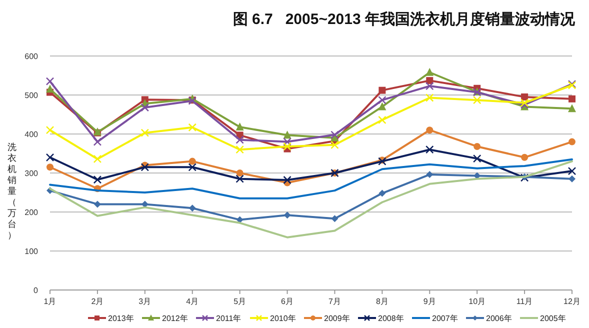 The width and height of the screenshot is (589, 328). Describe the element at coordinates (36, 290) in the screenshot. I see `y-tick-label: 0` at that location.